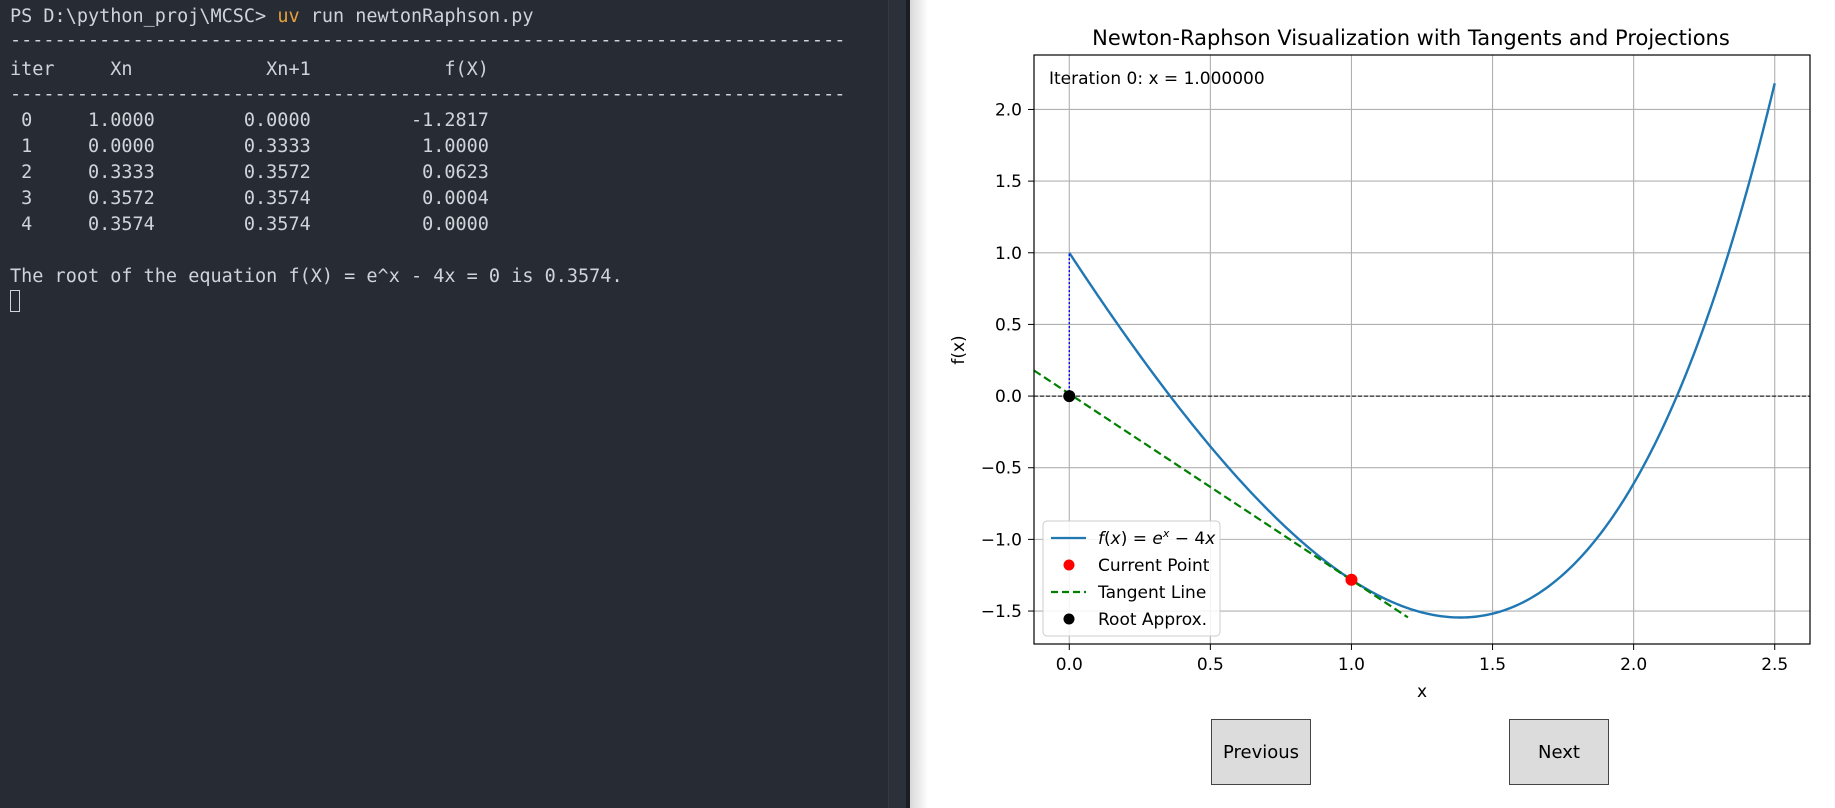 The width and height of the screenshot is (1835, 808). What do you see at coordinates (1151, 593) in the screenshot?
I see `legend-label-tangent: Tangent Line` at bounding box center [1151, 593].